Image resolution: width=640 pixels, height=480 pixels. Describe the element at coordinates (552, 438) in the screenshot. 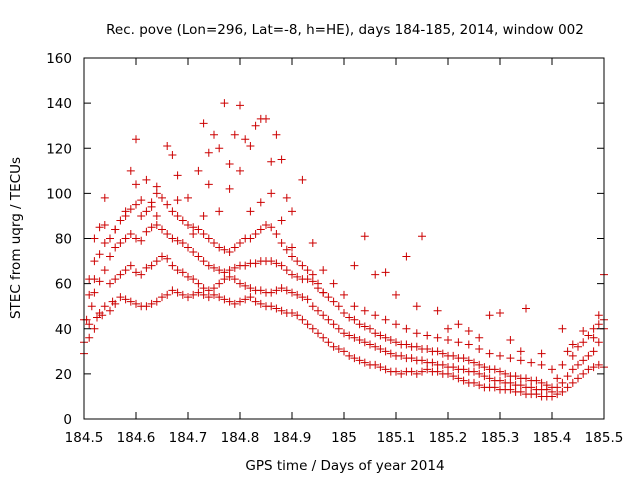

I see `x-tick-label: 185.4` at that location.